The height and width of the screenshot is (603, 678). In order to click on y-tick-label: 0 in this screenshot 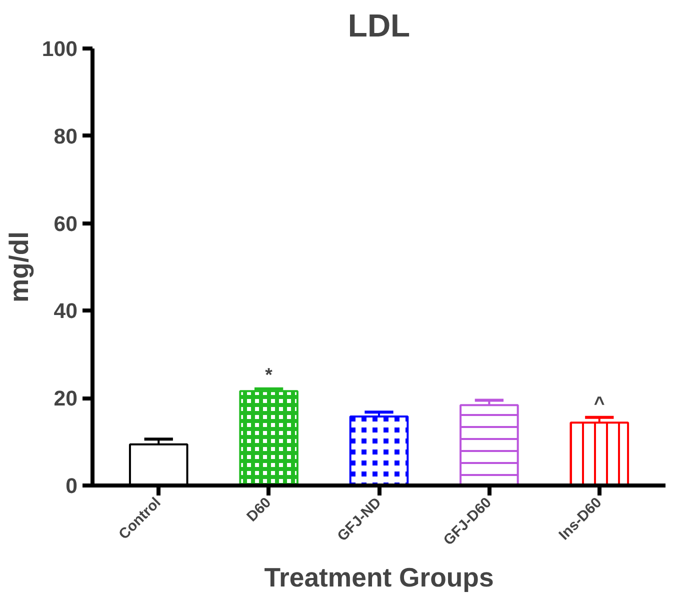, I will do `click(72, 486)`.